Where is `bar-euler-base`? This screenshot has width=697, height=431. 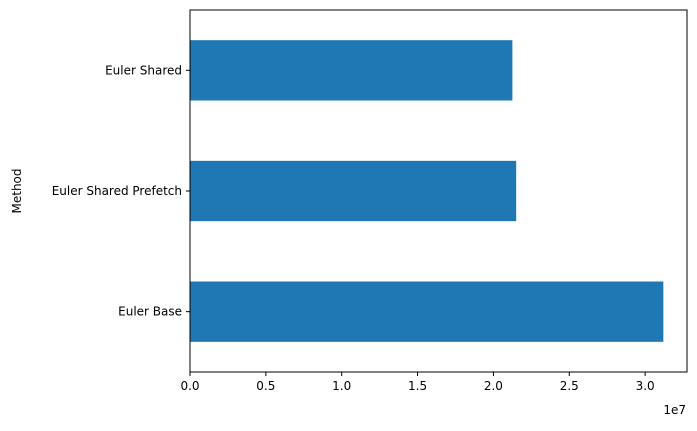 bar-euler-base is located at coordinates (427, 311).